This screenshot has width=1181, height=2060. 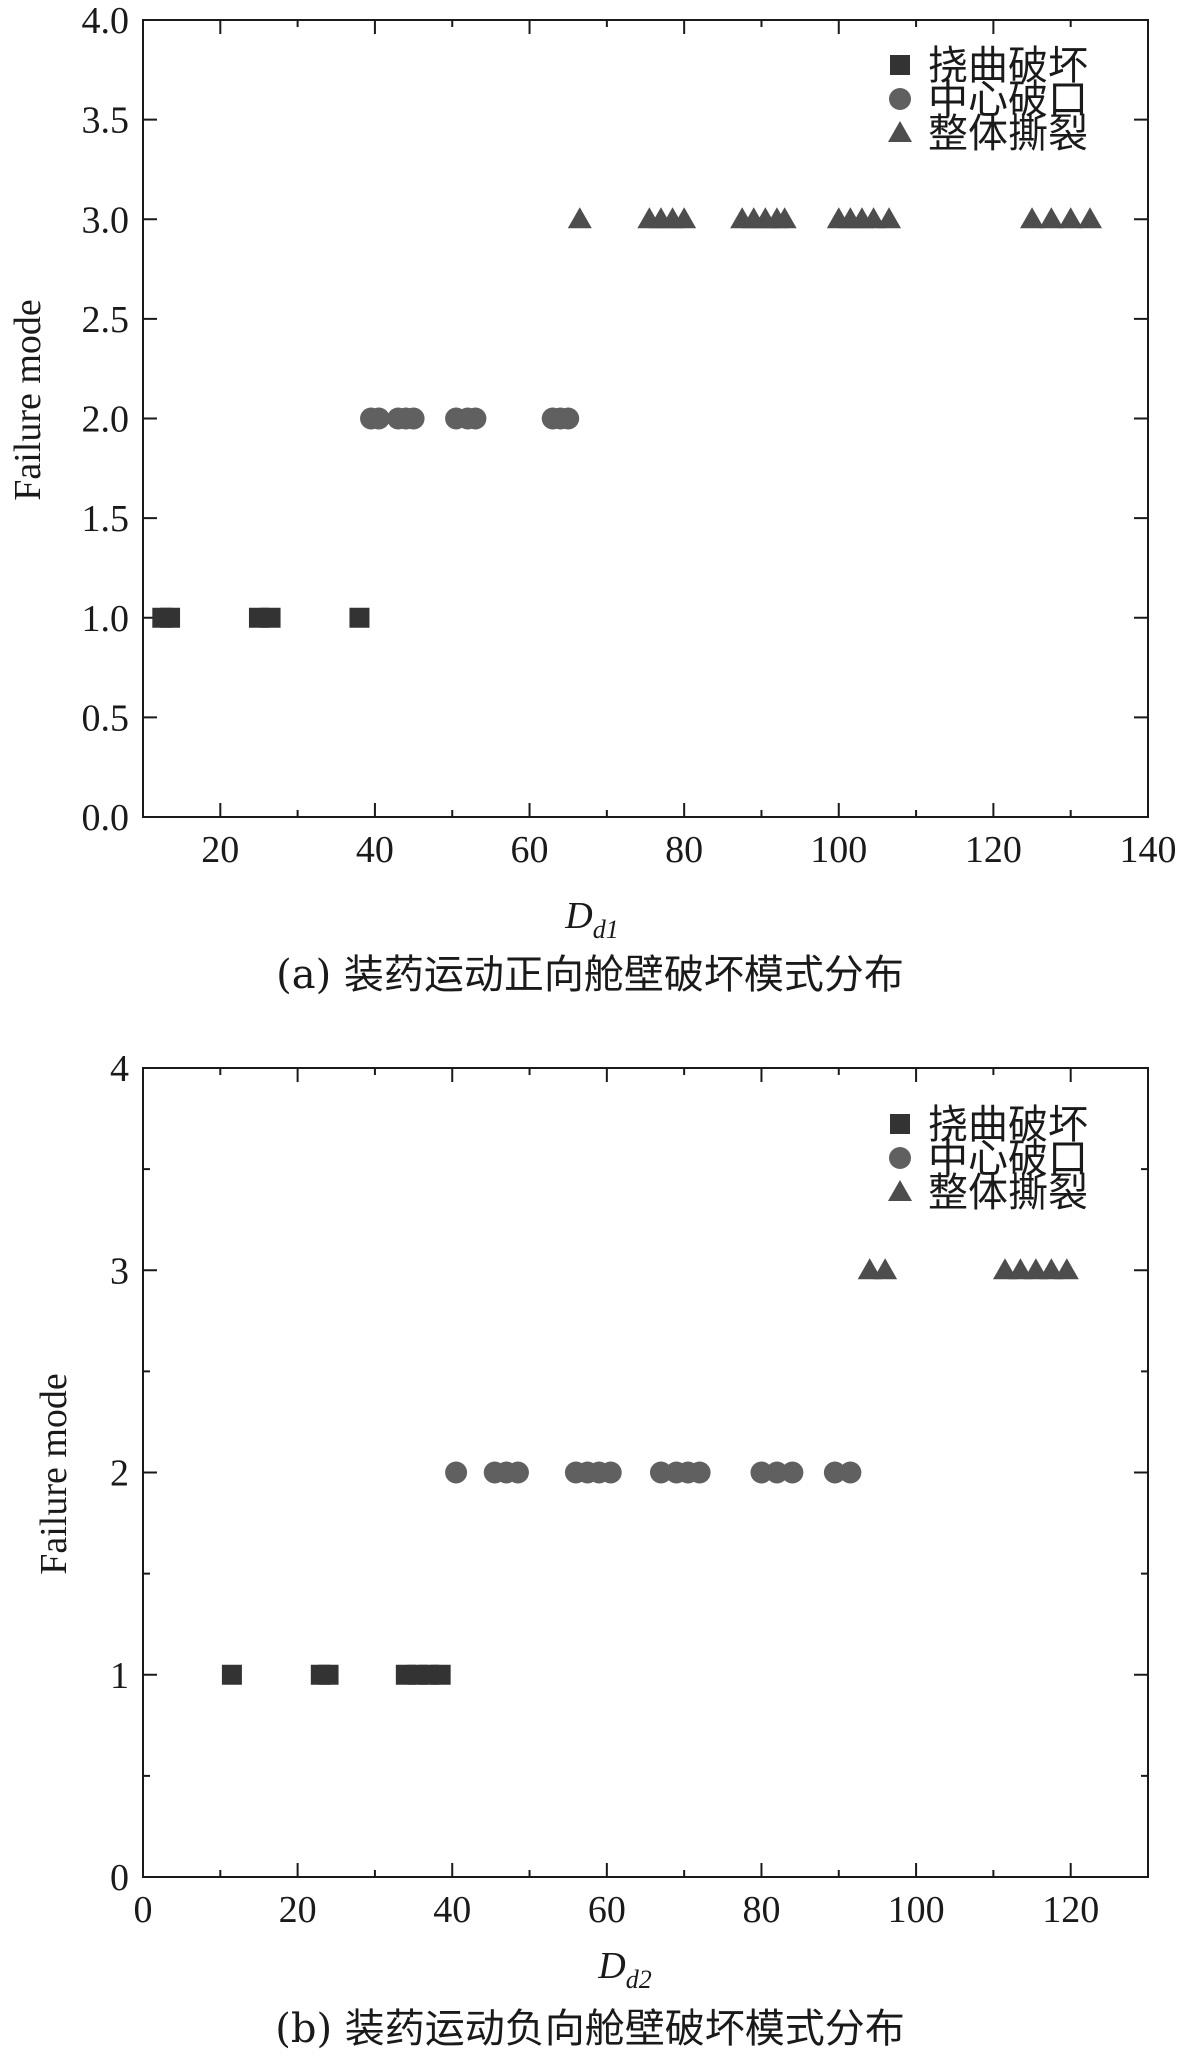 I want to click on legend-label-a-0: 挠曲破坏, so click(x=1008, y=66).